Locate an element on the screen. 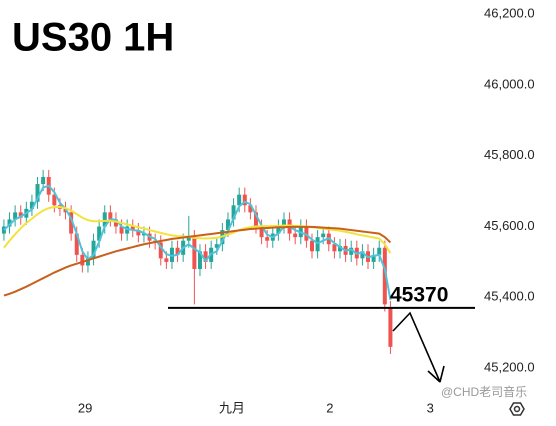 This screenshot has height=426, width=556. settings-icon-center is located at coordinates (517, 409).